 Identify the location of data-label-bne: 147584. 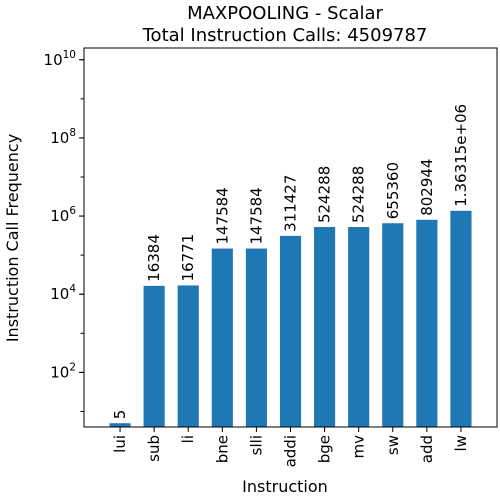
(222, 215).